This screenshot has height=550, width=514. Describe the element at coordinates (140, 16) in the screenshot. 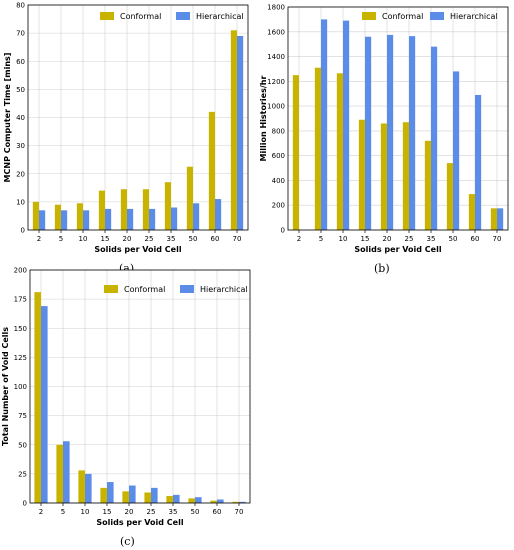

I see `legend-label-conformal: Conformal` at that location.